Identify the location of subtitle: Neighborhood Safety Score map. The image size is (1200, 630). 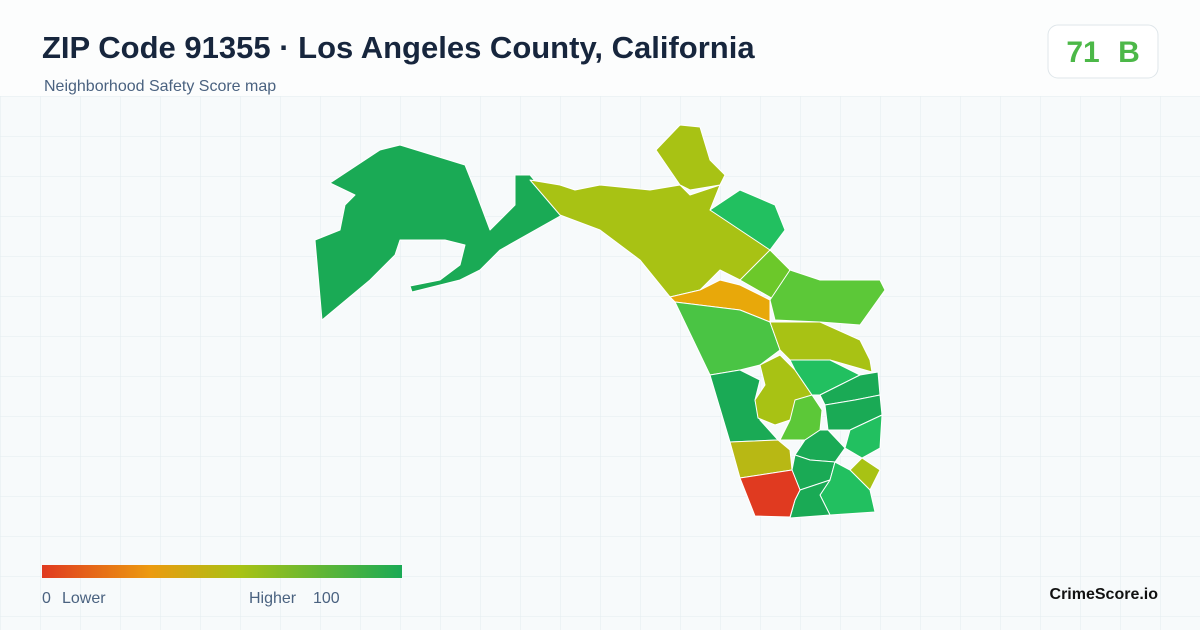
(160, 86).